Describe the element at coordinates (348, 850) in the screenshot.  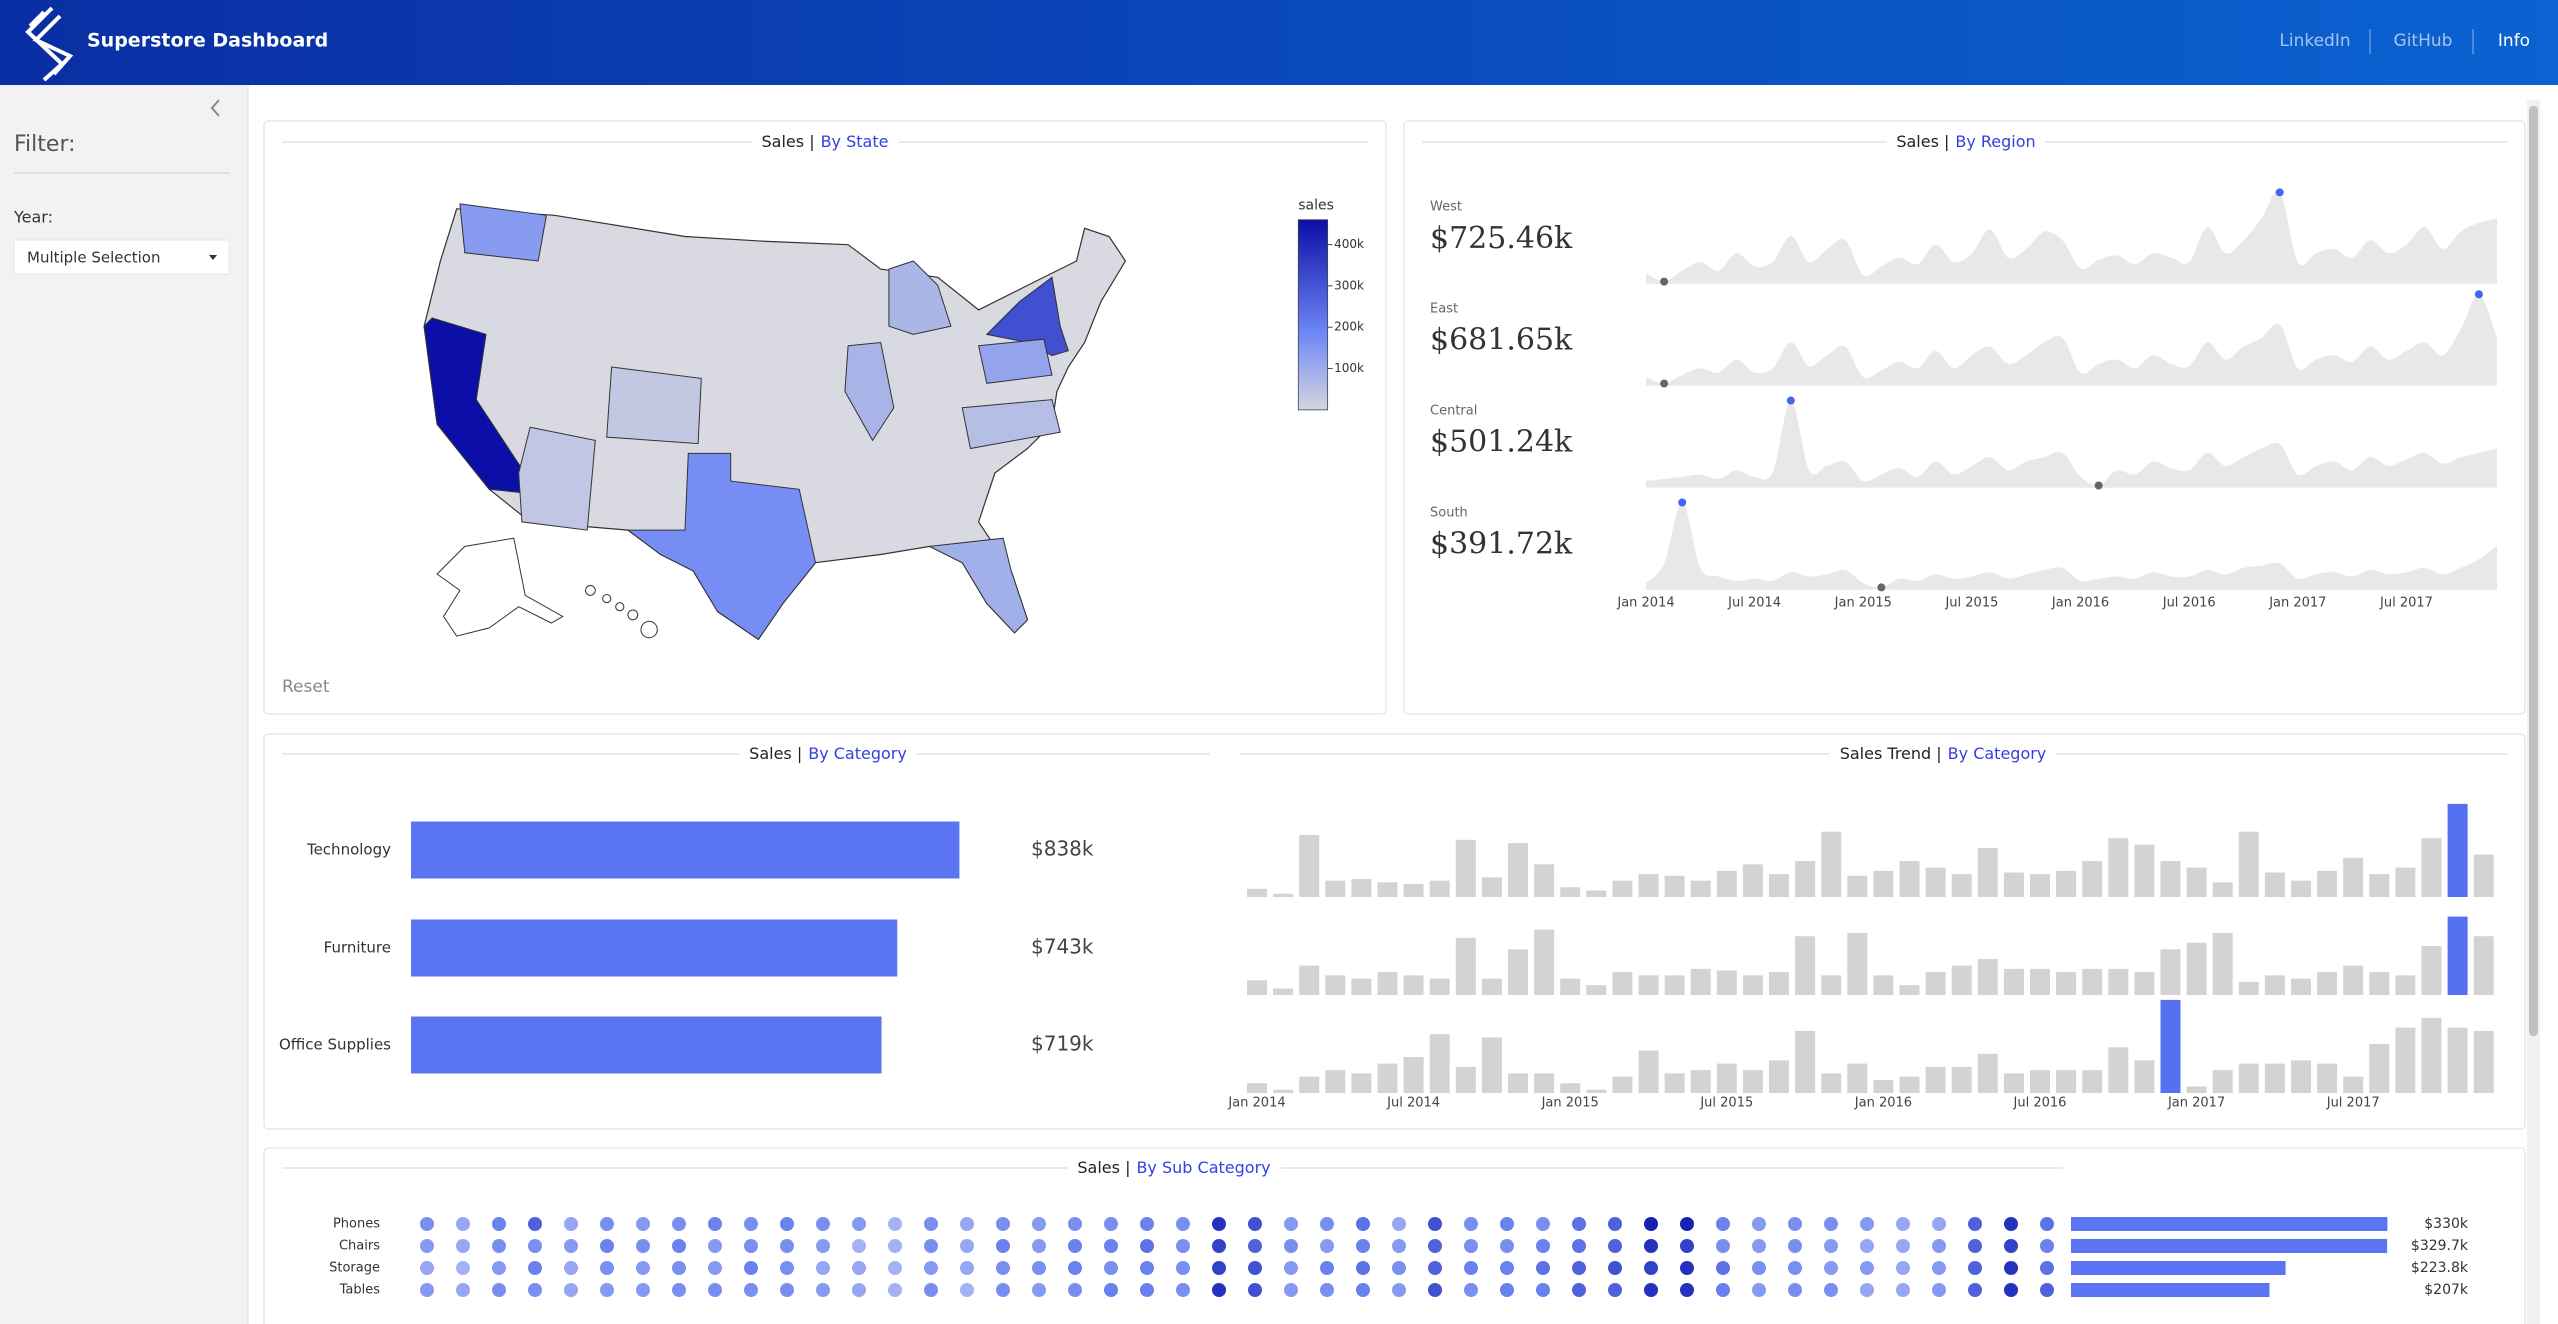
I see `category-label: Technology` at that location.